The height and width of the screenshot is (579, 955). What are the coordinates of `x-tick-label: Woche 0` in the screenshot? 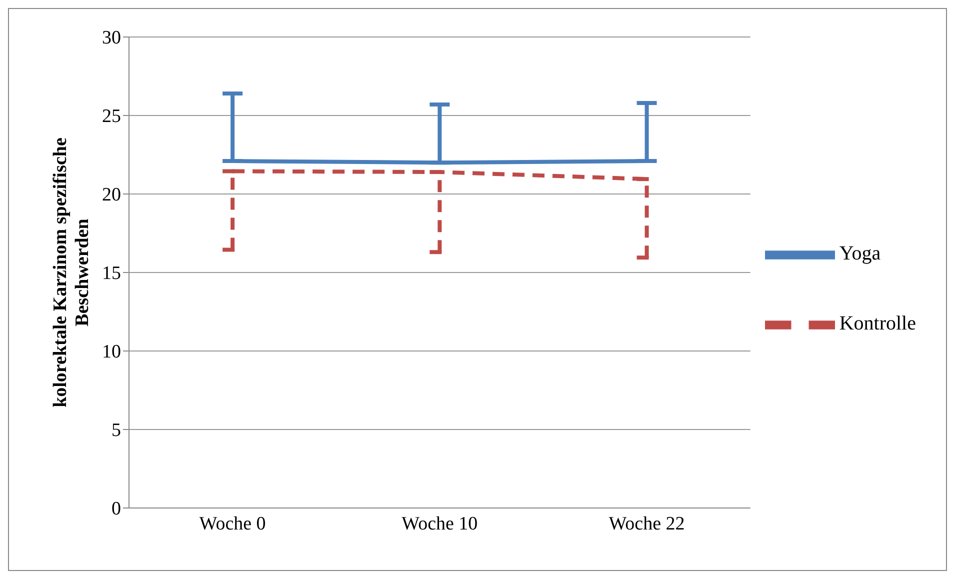 It's located at (232, 523).